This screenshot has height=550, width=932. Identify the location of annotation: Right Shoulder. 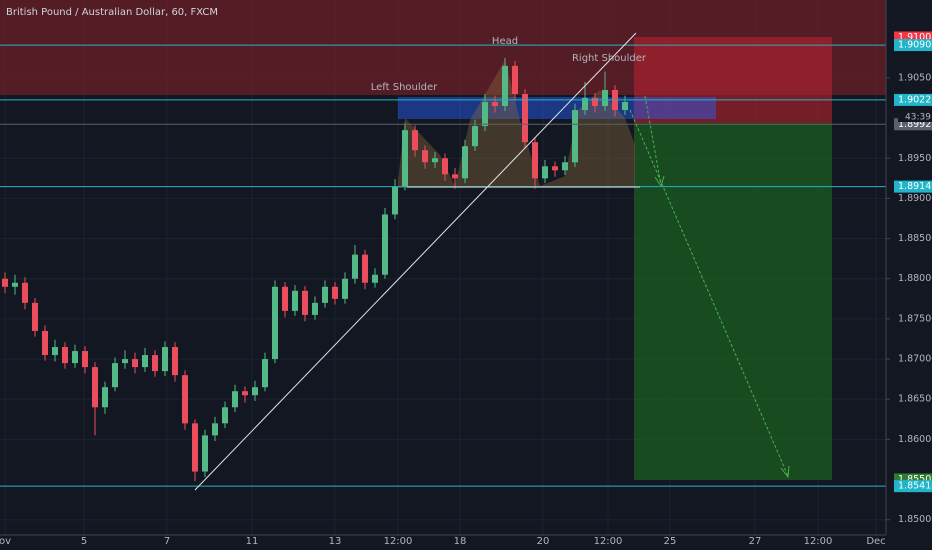
(609, 58).